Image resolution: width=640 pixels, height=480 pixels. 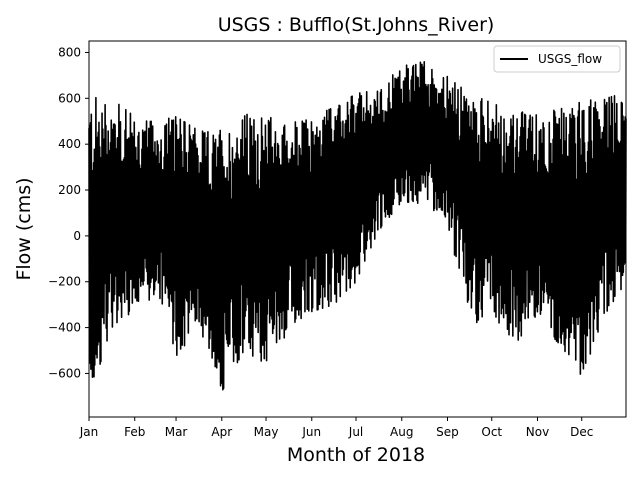 What do you see at coordinates (491, 432) in the screenshot?
I see `x-tick-label: Oct` at bounding box center [491, 432].